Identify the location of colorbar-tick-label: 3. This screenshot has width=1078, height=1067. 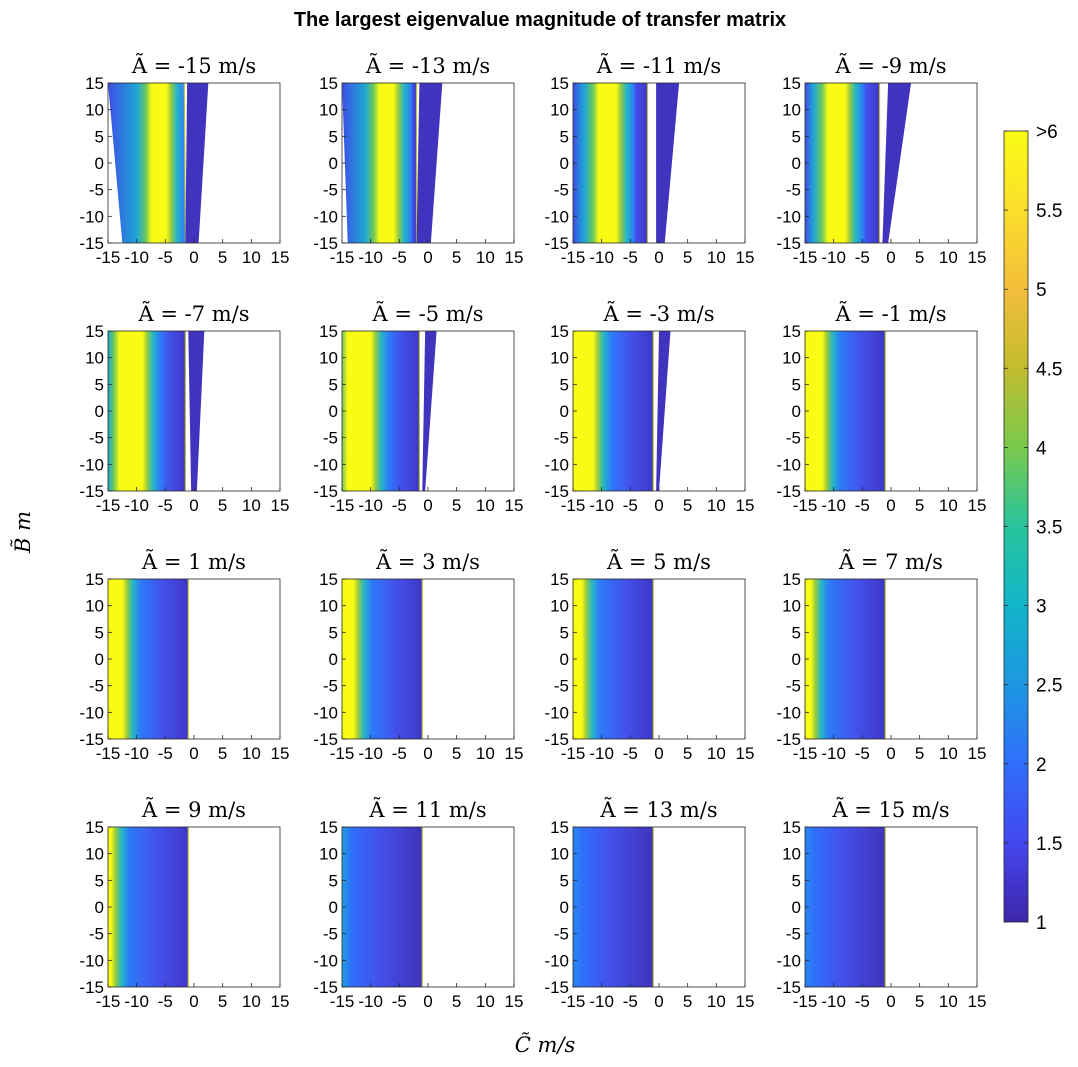
(1041, 607).